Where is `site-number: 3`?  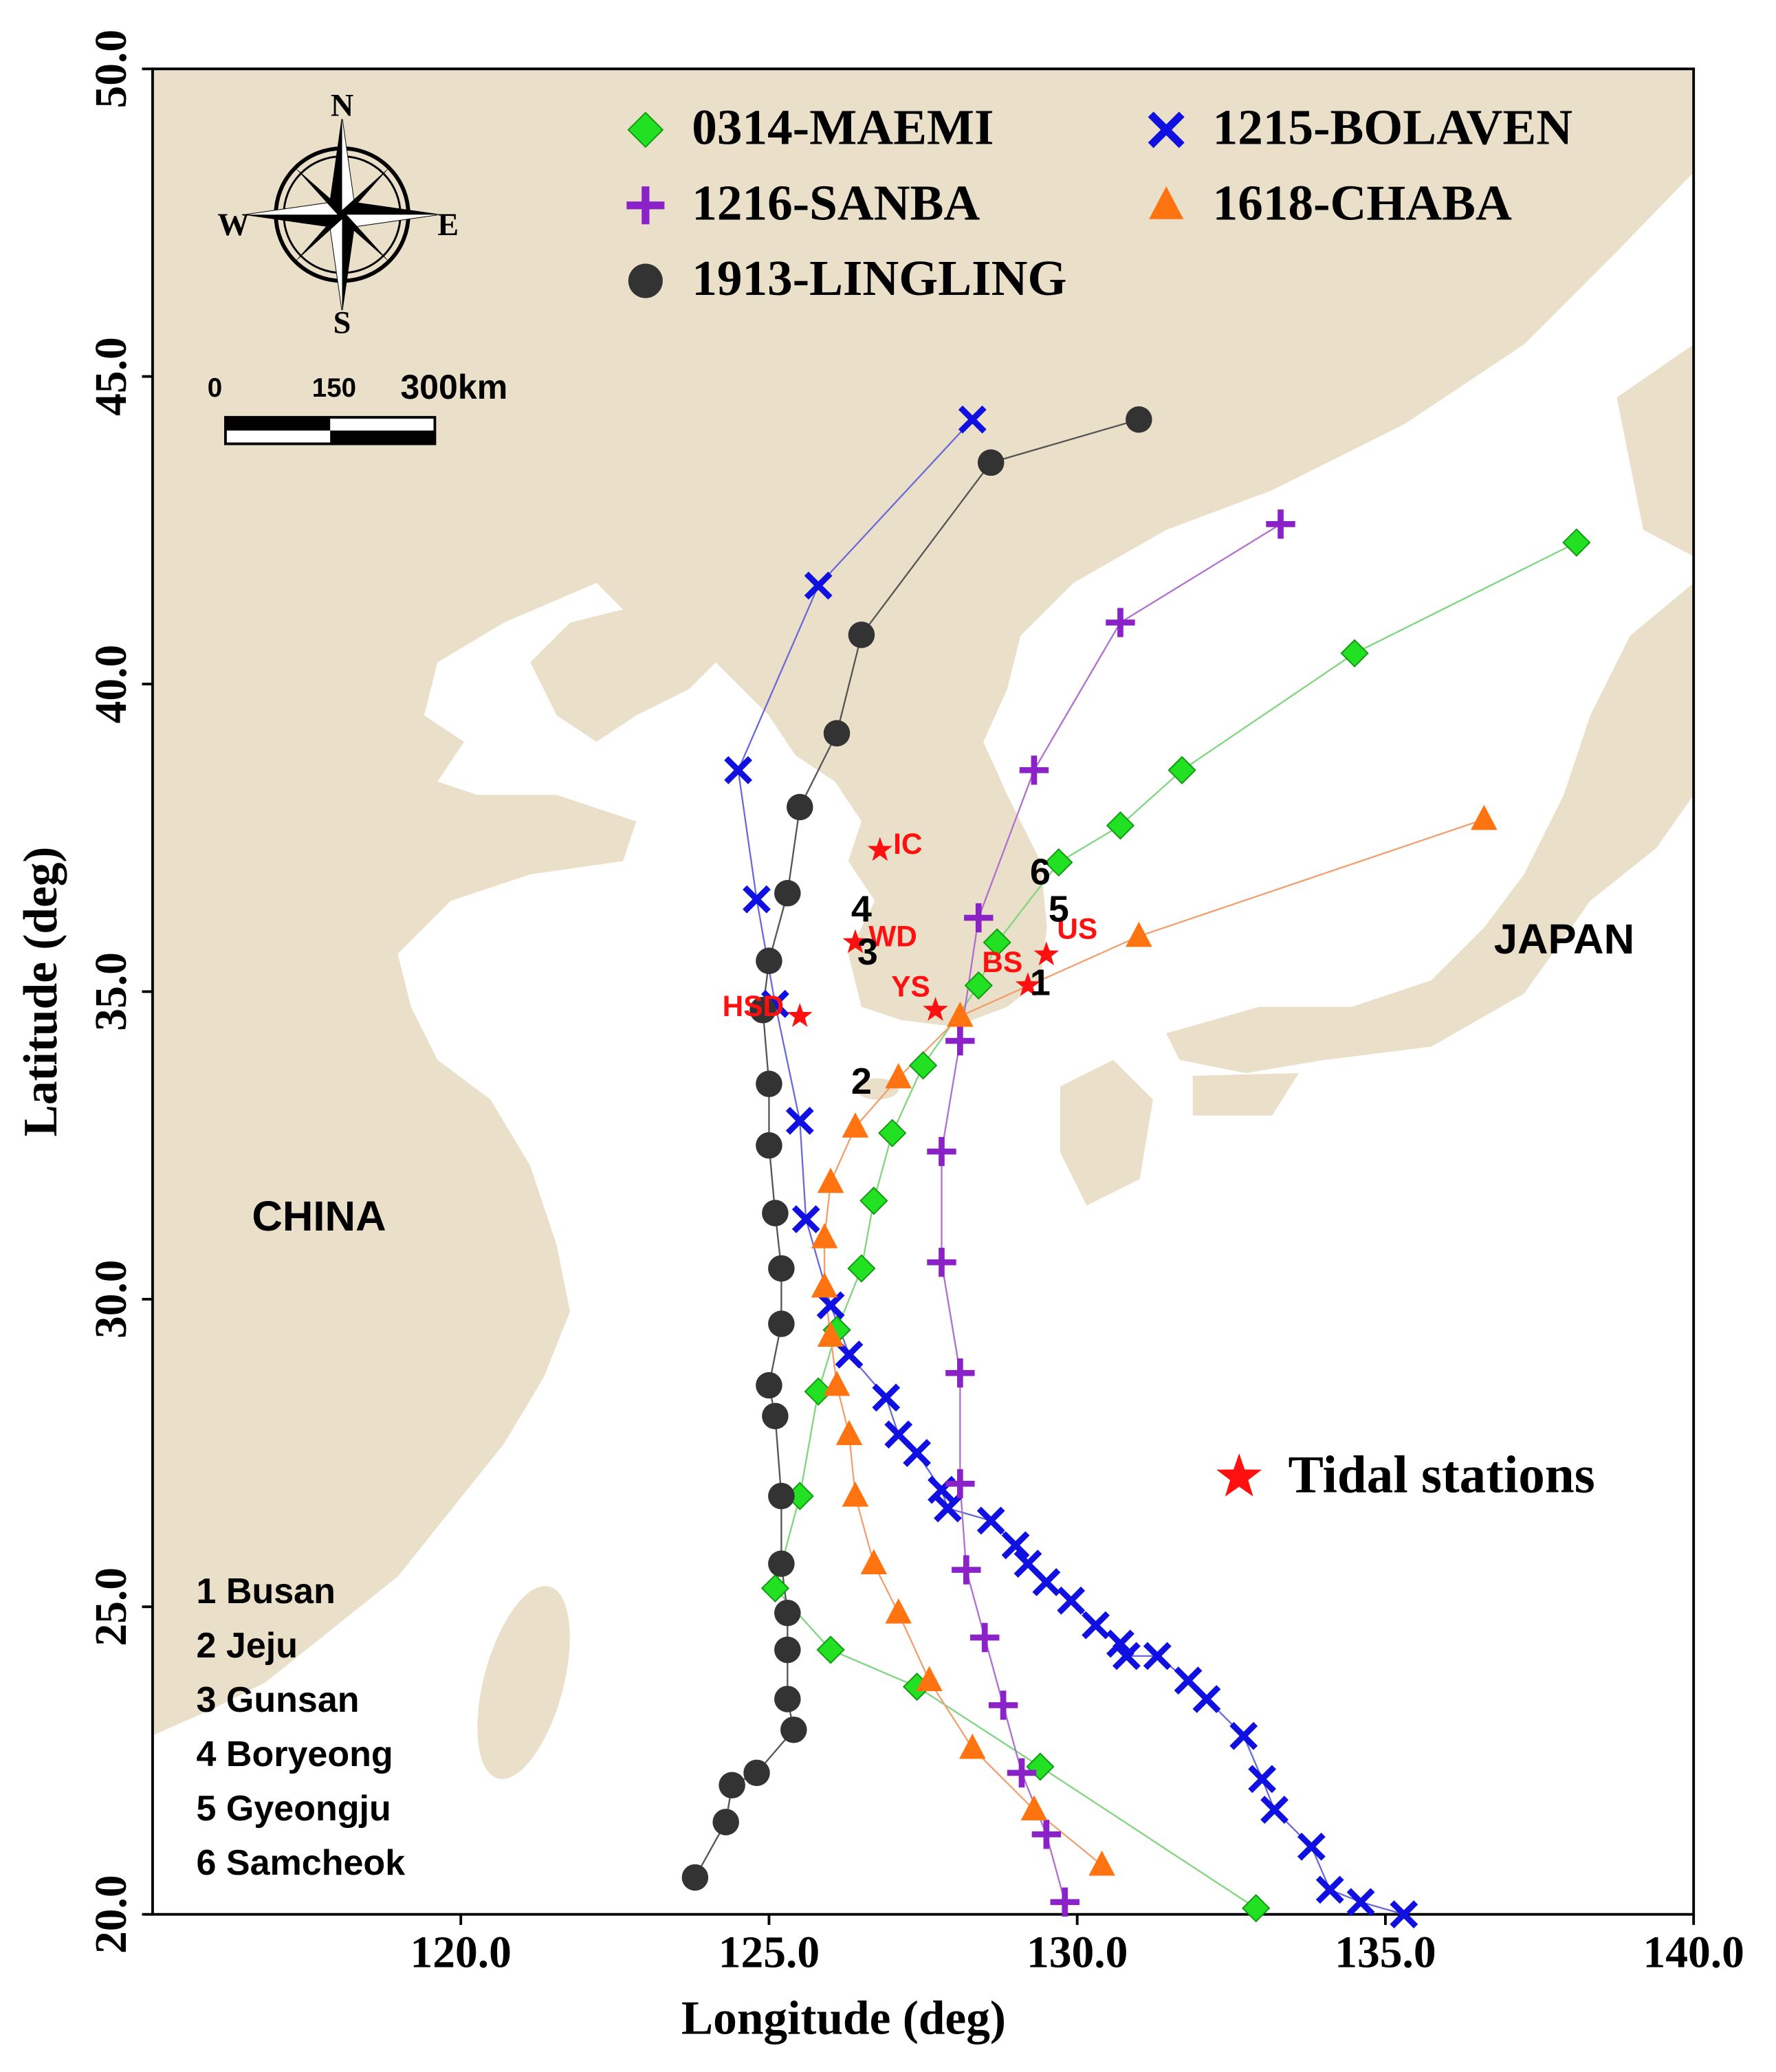
site-number: 3 is located at coordinates (867, 953).